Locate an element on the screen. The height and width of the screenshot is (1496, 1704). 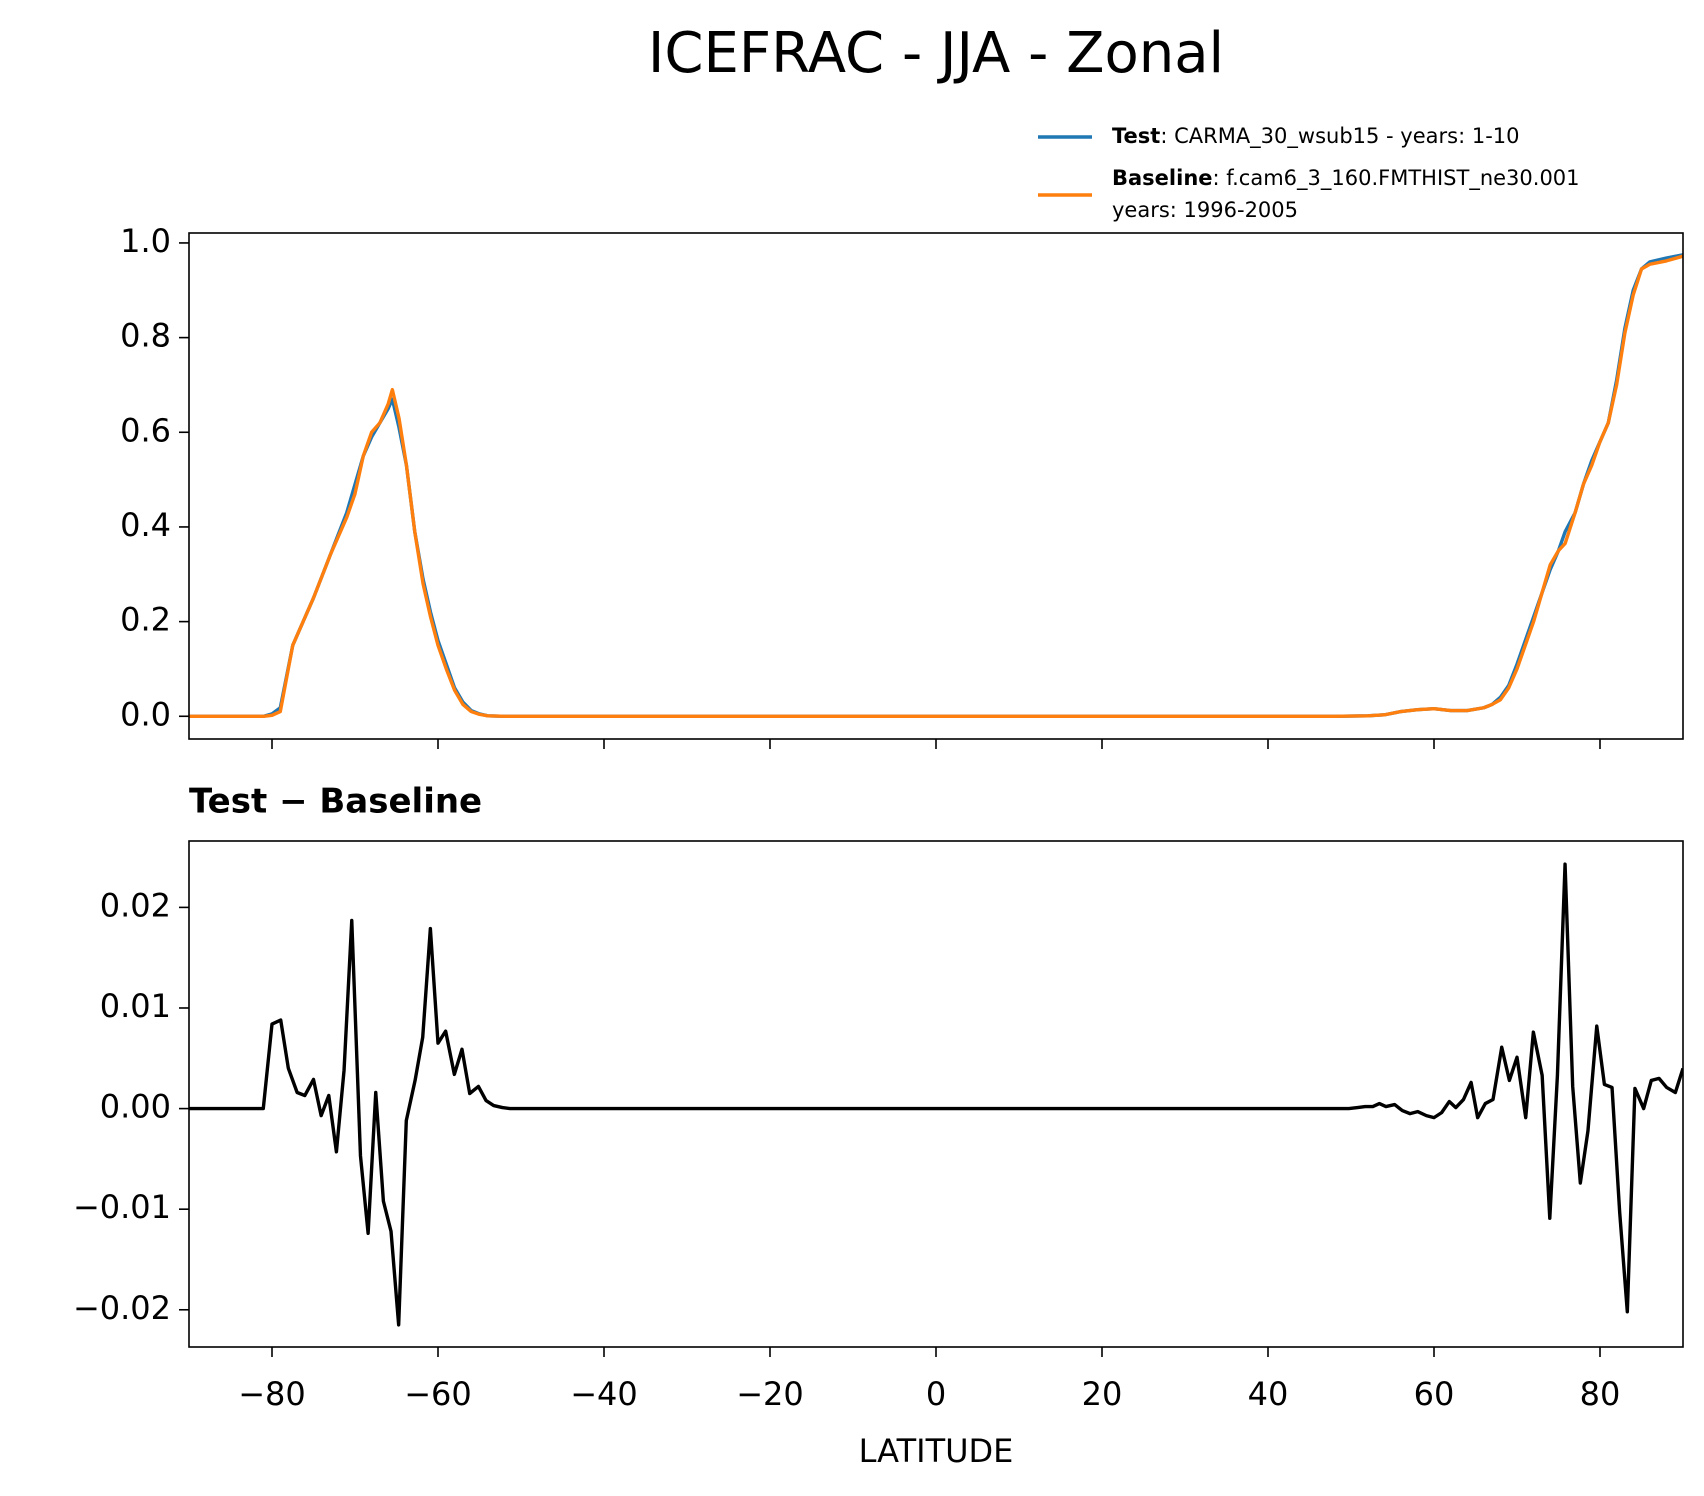
x-tick-label: 80 is located at coordinates (1600, 1394).